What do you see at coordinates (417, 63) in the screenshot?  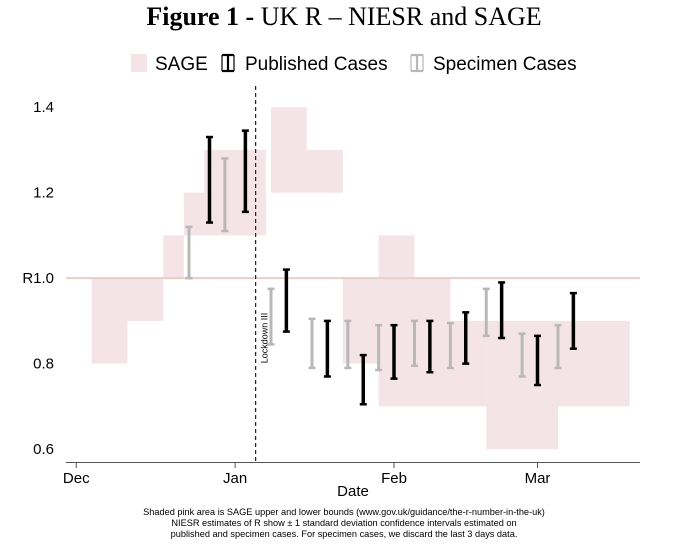 I see `legend-specimen-swatch` at bounding box center [417, 63].